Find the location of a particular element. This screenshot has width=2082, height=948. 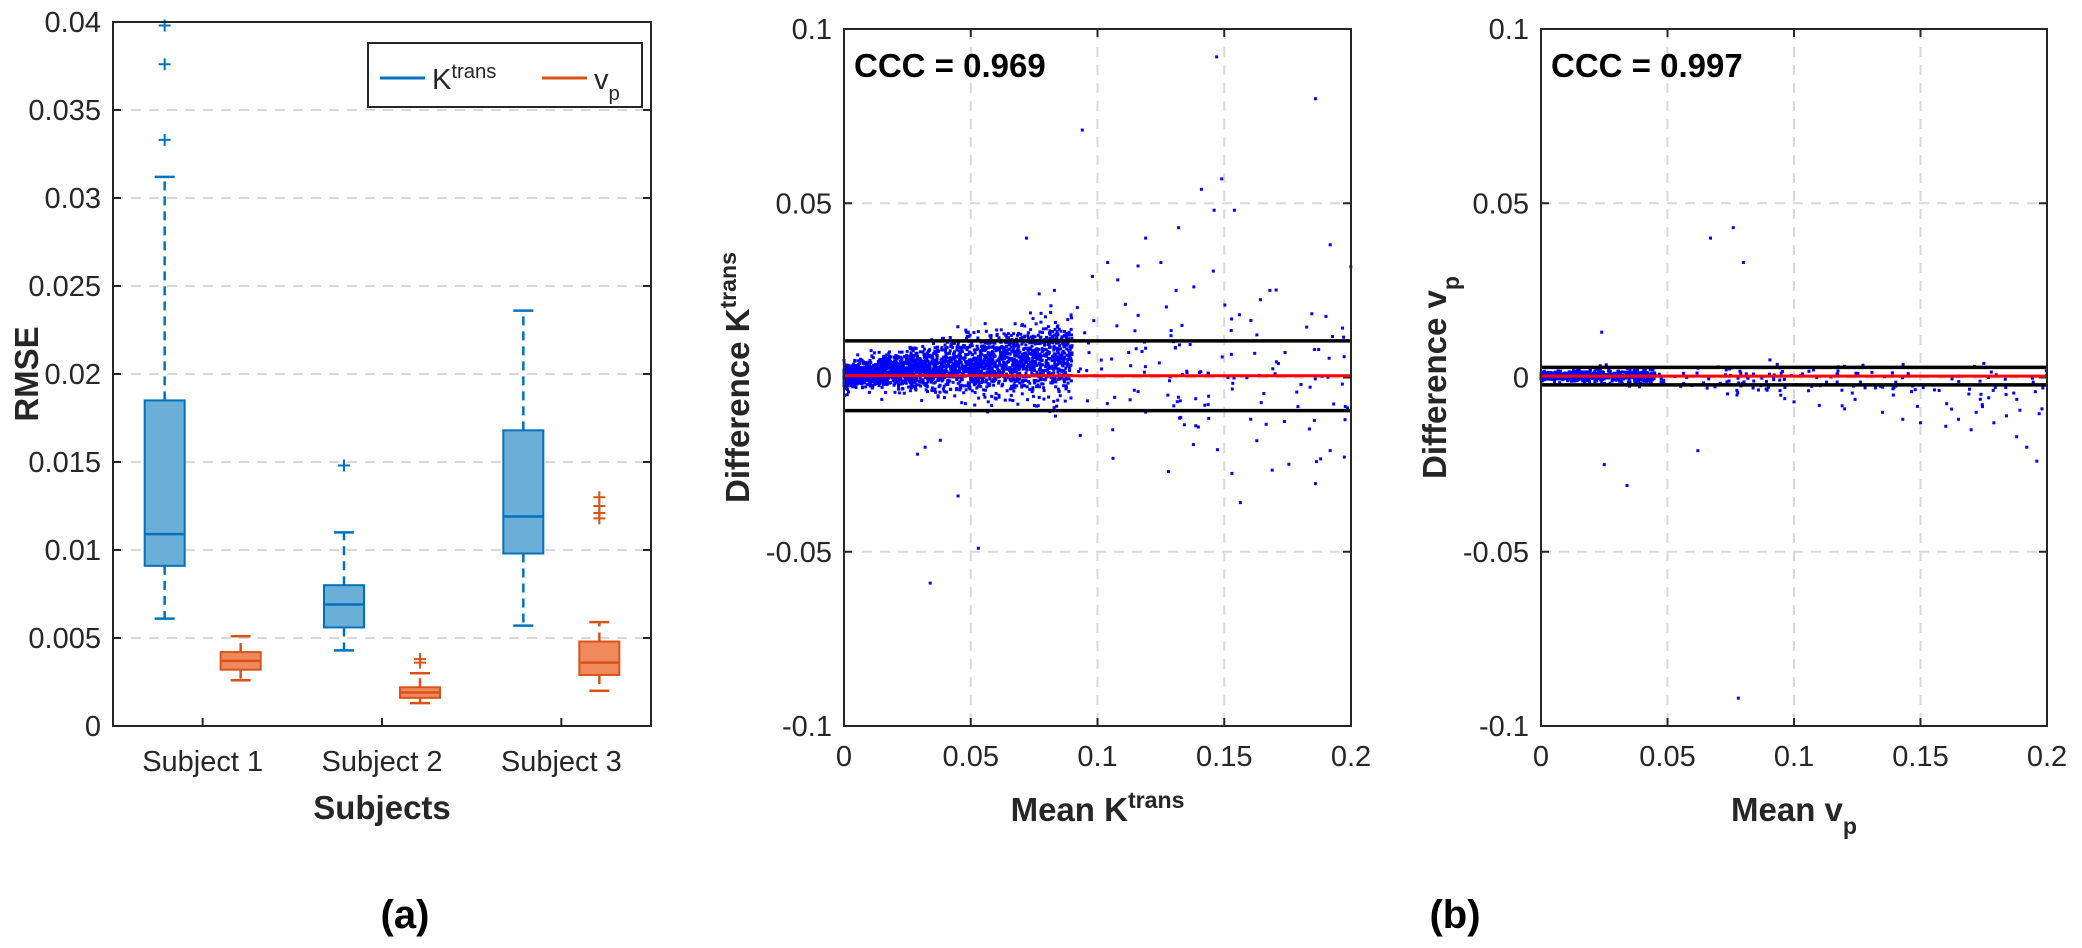

x-tick-label: 0.05 is located at coordinates (971, 757).